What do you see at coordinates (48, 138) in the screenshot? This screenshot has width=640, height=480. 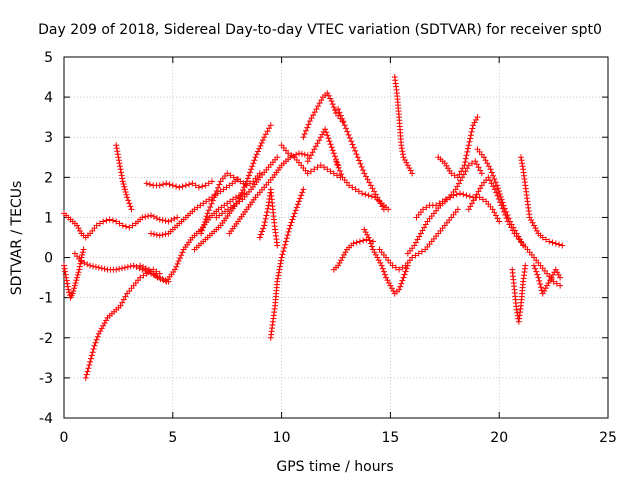 I see `y-tick-label: 3` at bounding box center [48, 138].